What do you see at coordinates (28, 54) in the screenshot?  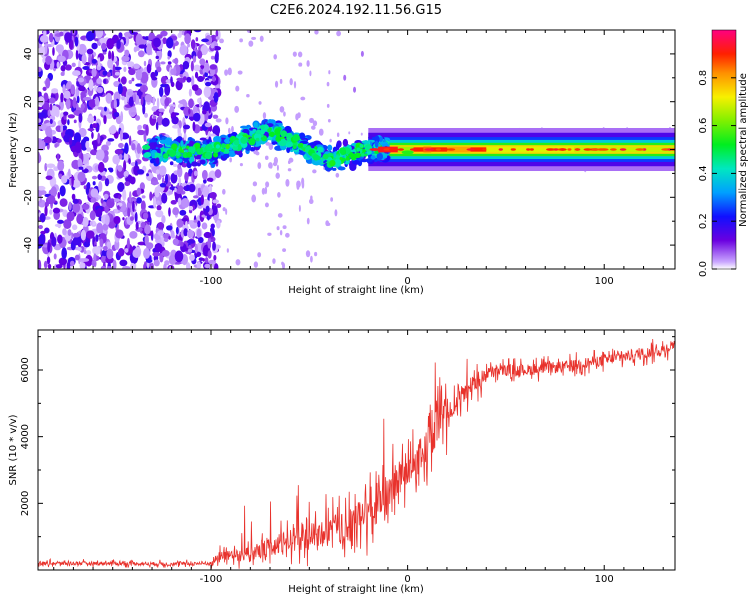 I see `top-y-tick-label: 40` at bounding box center [28, 54].